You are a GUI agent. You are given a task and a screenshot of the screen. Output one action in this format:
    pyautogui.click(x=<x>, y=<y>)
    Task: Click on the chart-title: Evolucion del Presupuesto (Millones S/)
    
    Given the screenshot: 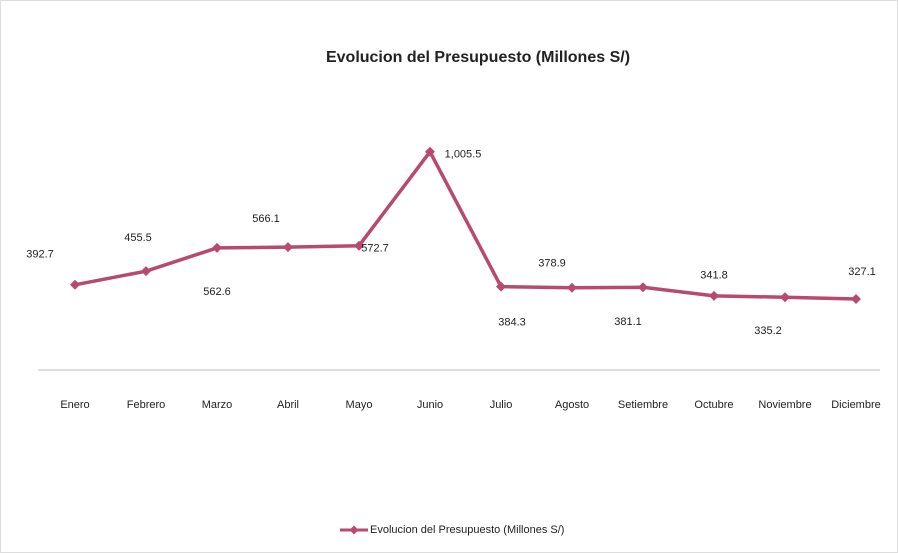 What is the action you would take?
    pyautogui.click(x=478, y=57)
    